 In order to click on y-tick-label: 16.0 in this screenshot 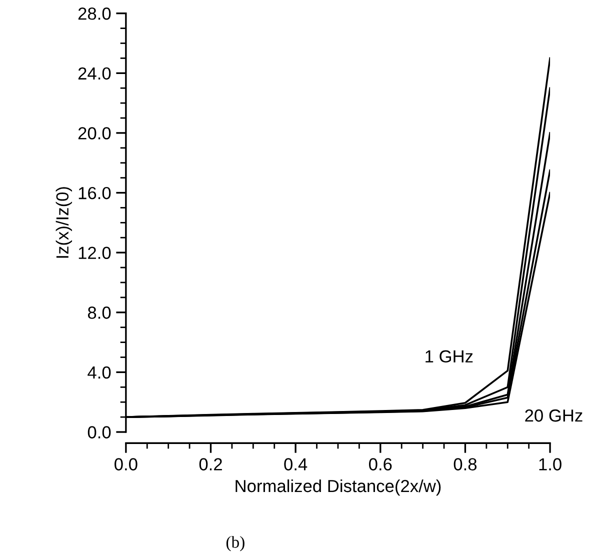, I will do `click(94, 193)`.